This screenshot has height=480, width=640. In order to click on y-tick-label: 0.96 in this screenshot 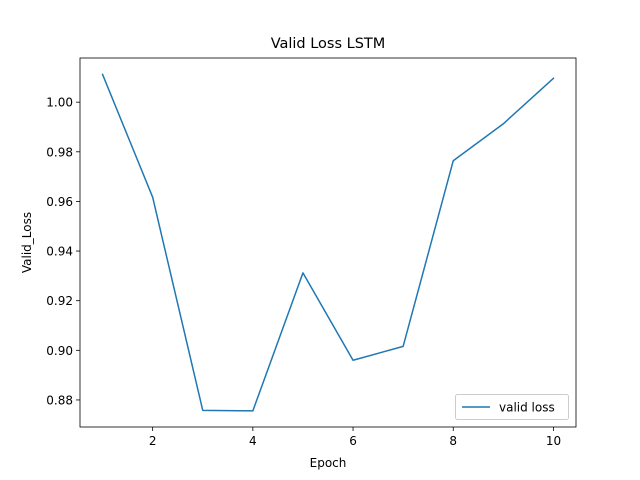, I will do `click(59, 202)`.